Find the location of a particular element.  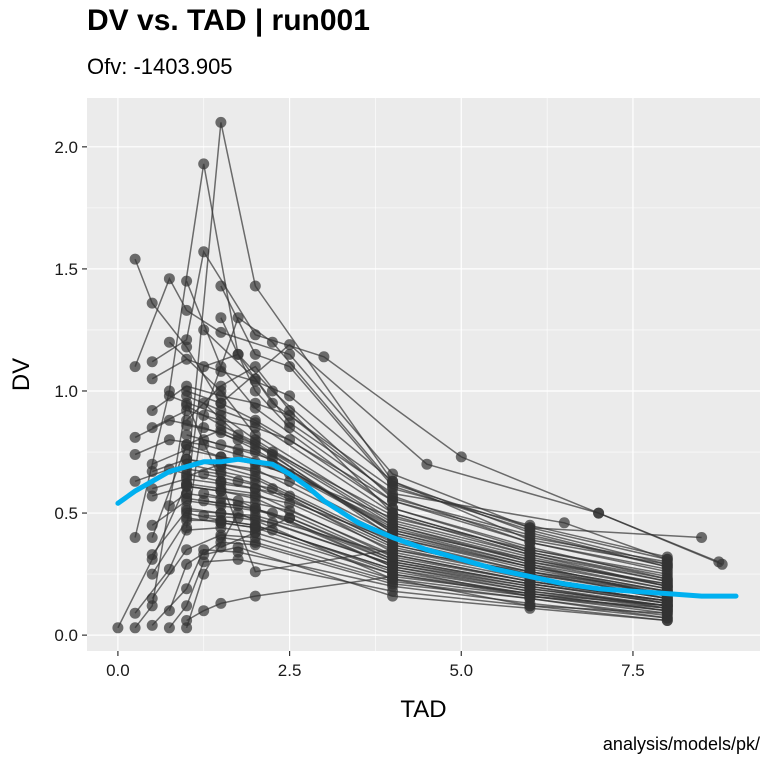

caption: analysis/models/pk/ is located at coordinates (681, 744).